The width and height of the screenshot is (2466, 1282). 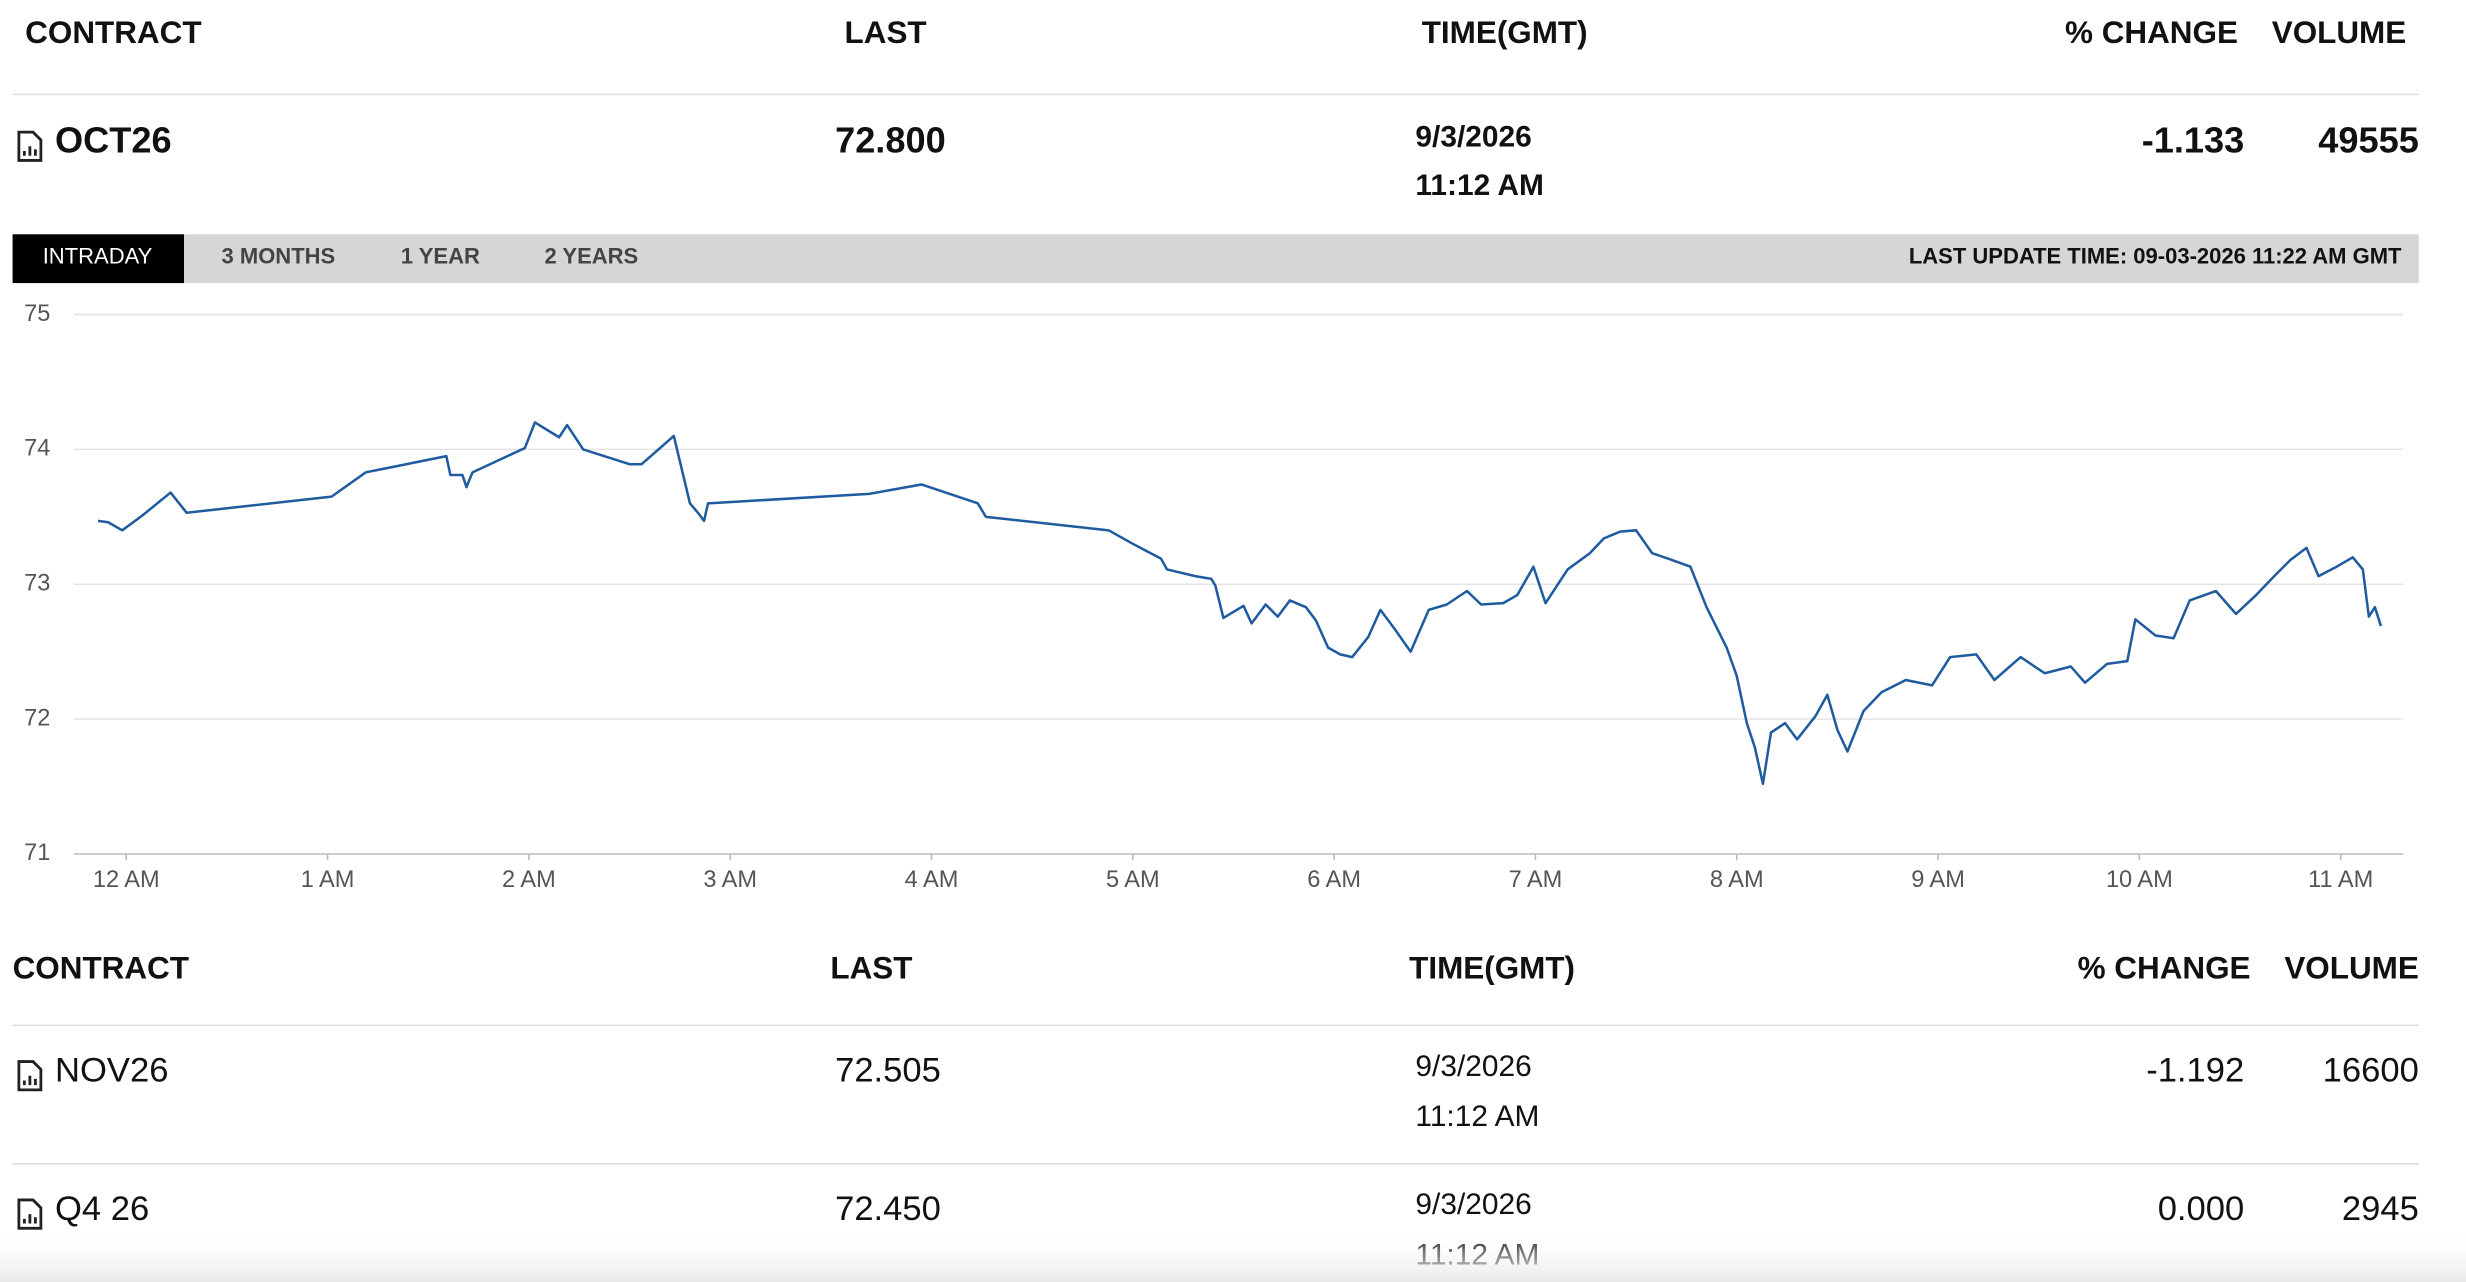 I want to click on x-tick-label: 1 AM, so click(x=328, y=879).